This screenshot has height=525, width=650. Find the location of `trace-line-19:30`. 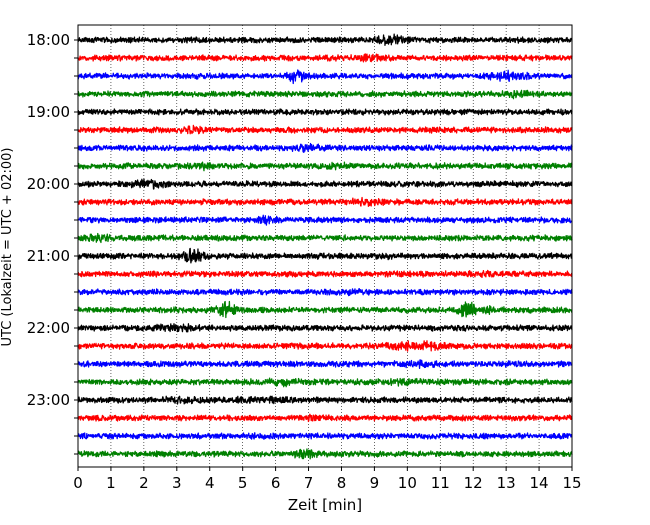

trace-line-19:30 is located at coordinates (325, 148).